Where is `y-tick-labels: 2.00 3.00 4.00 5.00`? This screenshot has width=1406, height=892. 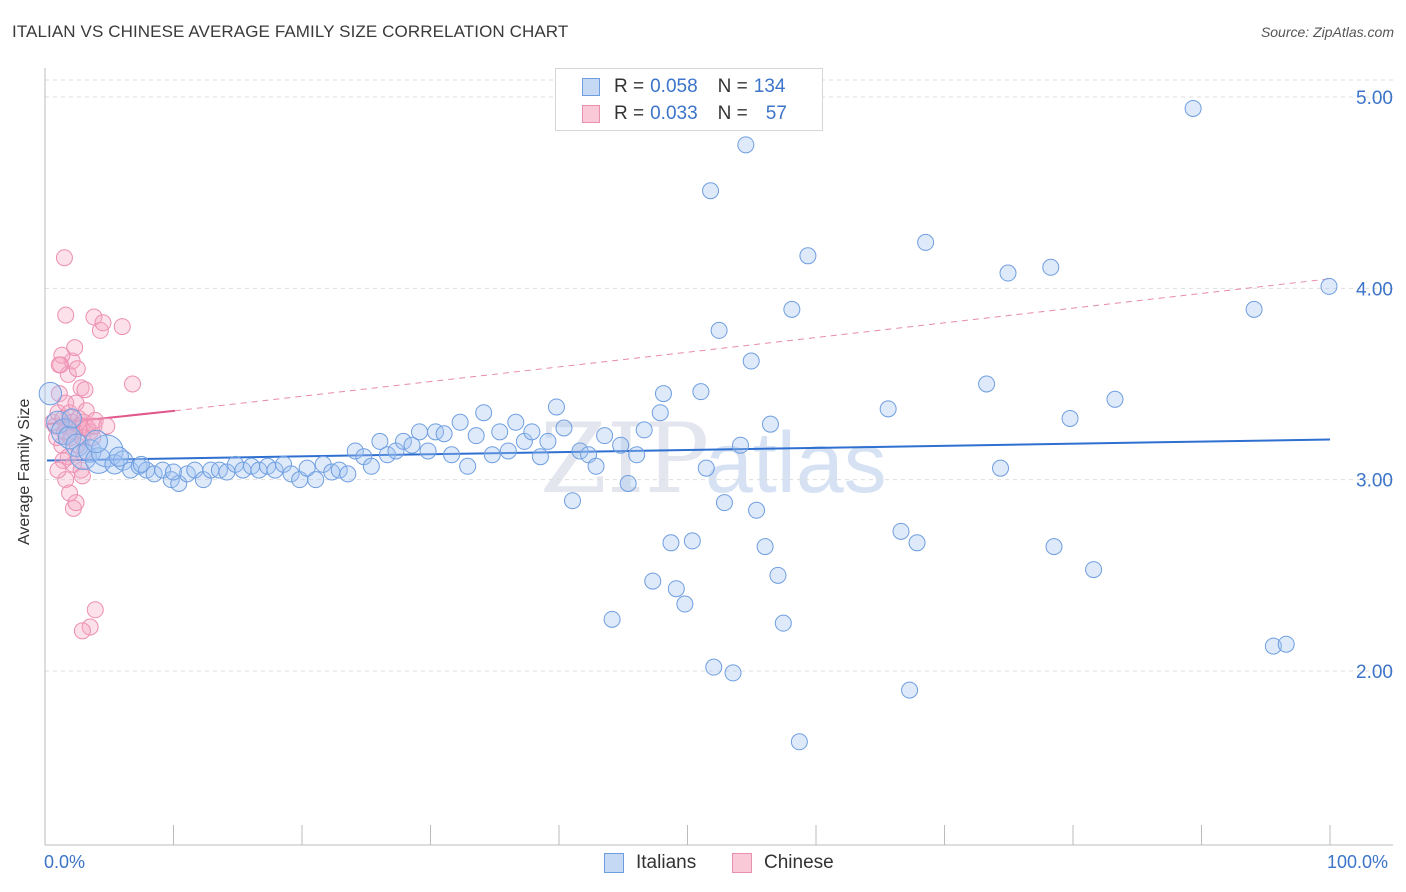
y-tick-labels: 2.00 3.00 4.00 5.00 is located at coordinates (1374, 385).